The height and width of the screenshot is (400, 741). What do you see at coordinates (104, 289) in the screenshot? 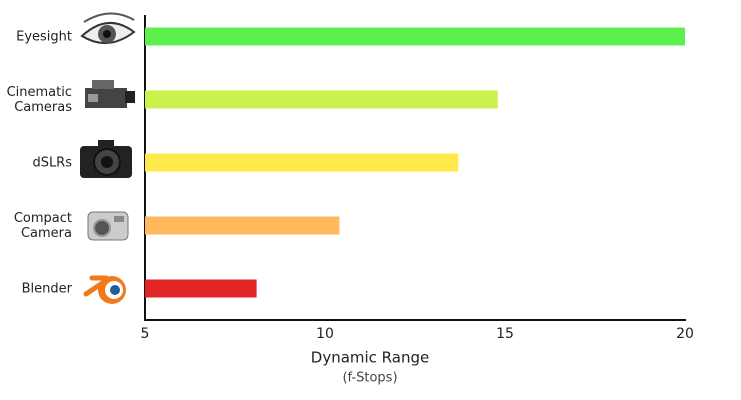
I see `blender-icon` at bounding box center [104, 289].